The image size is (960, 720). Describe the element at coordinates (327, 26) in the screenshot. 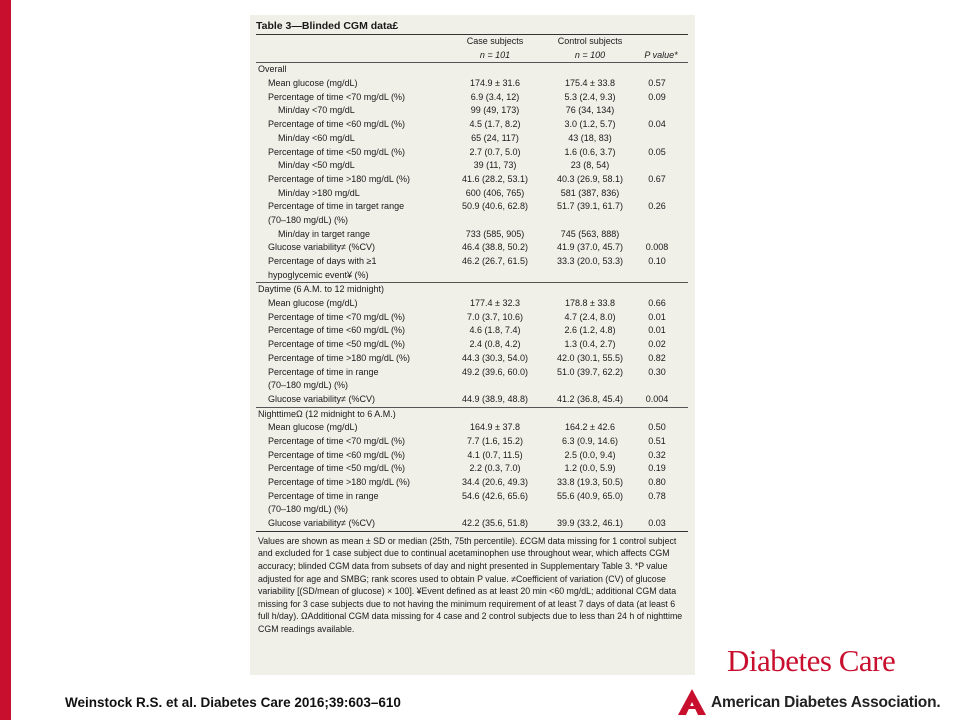

I see `table-title: Table 3—Blinded CGM data£` at that location.